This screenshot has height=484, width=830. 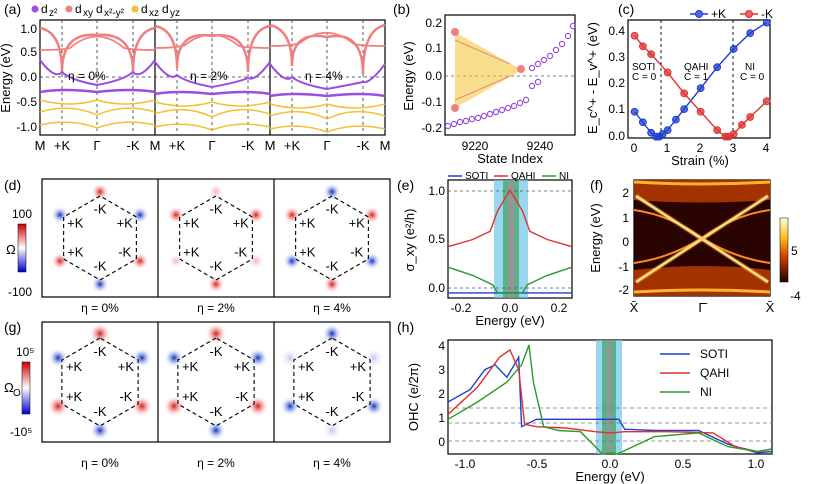 I want to click on panel-c-xtick: 2, so click(x=700, y=148).